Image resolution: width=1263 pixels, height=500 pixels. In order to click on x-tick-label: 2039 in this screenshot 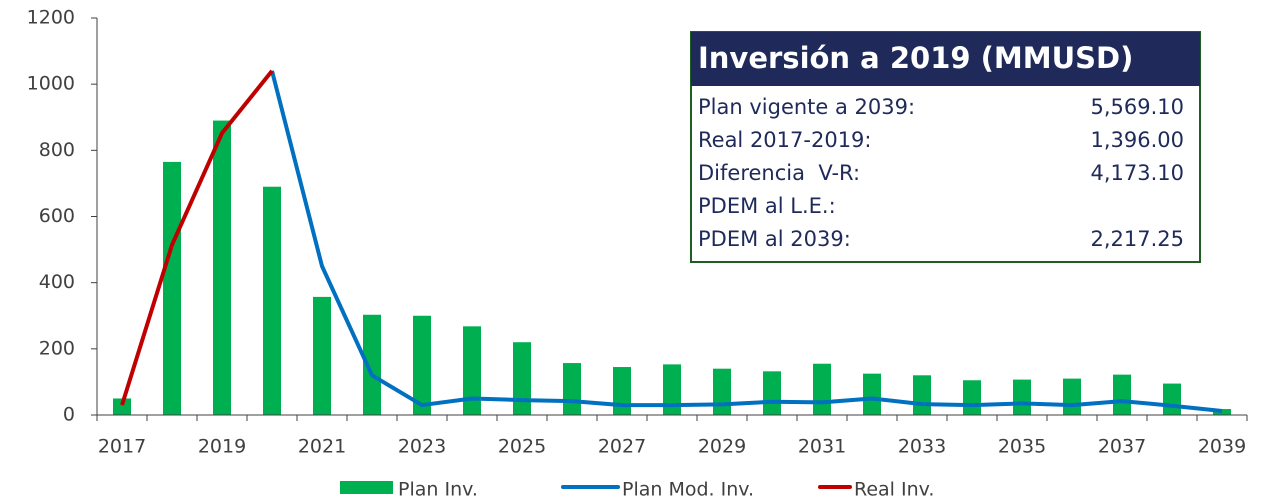, I will do `click(1222, 447)`.